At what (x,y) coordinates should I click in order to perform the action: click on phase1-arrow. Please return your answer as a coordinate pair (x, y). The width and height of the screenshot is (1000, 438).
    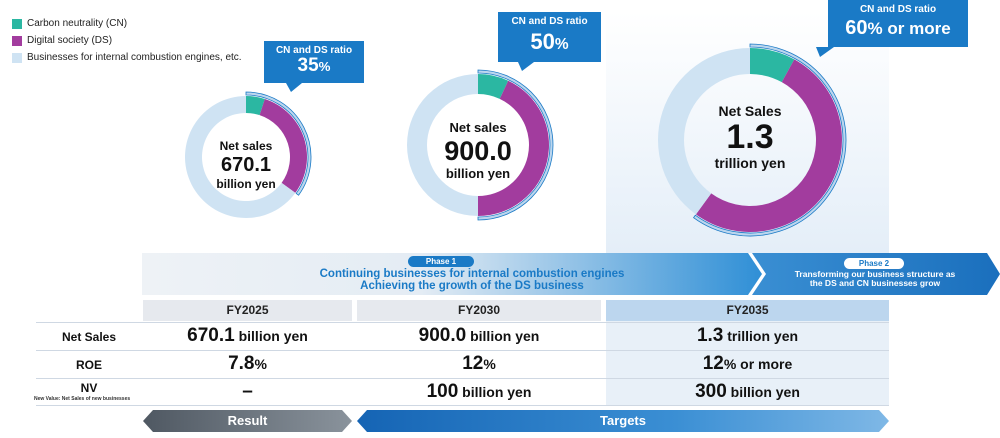
    Looking at the image, I should click on (452, 274).